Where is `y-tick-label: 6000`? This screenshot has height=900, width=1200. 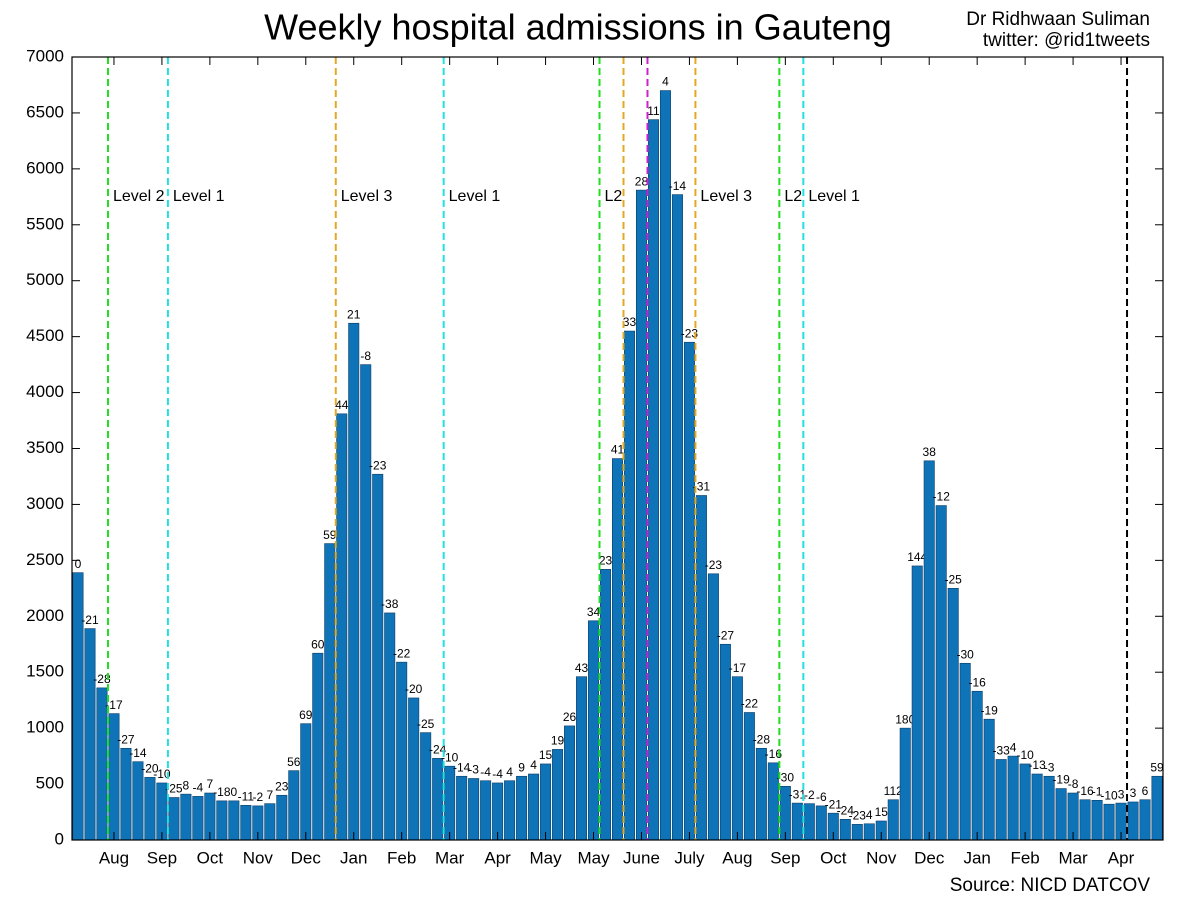
y-tick-label: 6000 is located at coordinates (45, 167).